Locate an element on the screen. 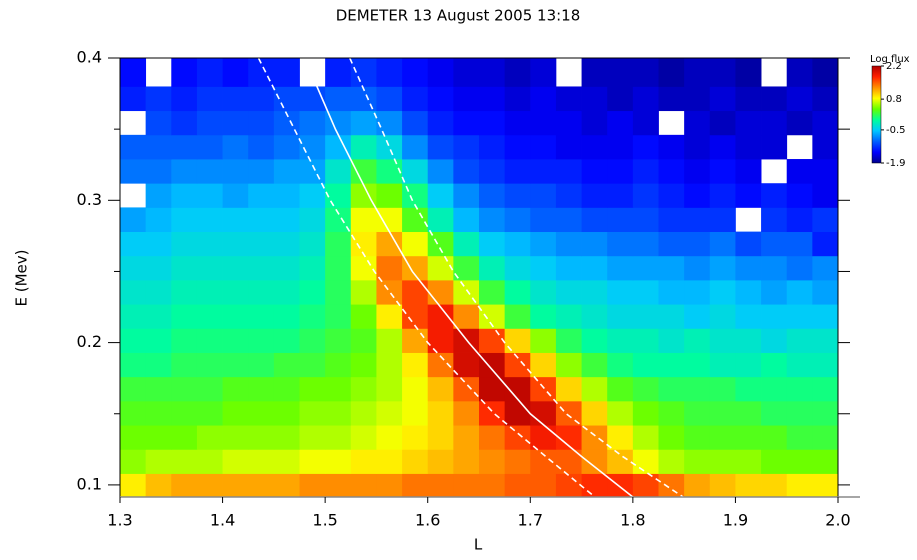 Image resolution: width=917 pixels, height=560 pixels. y-tick-label: 0.1 is located at coordinates (89, 483).